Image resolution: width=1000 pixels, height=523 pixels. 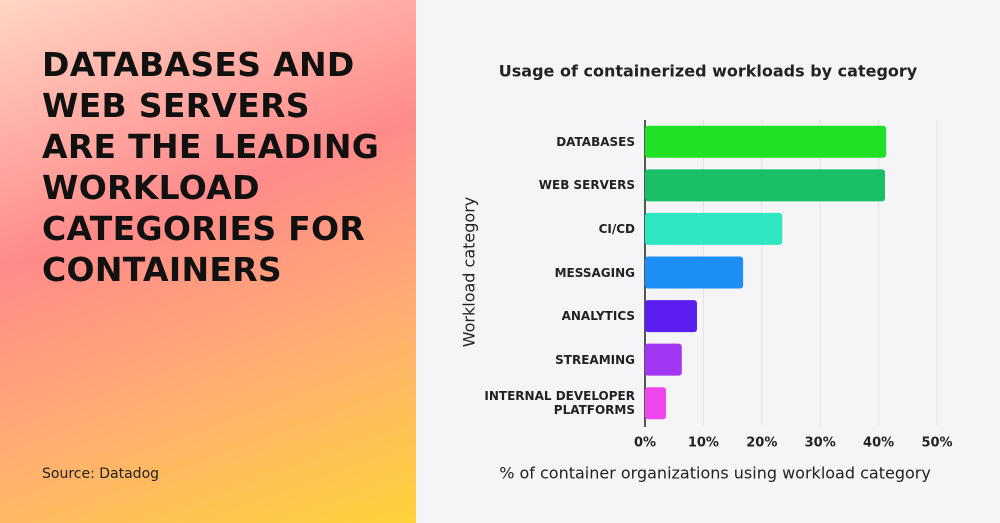 I want to click on x-tick-label: 50%, so click(x=936, y=443).